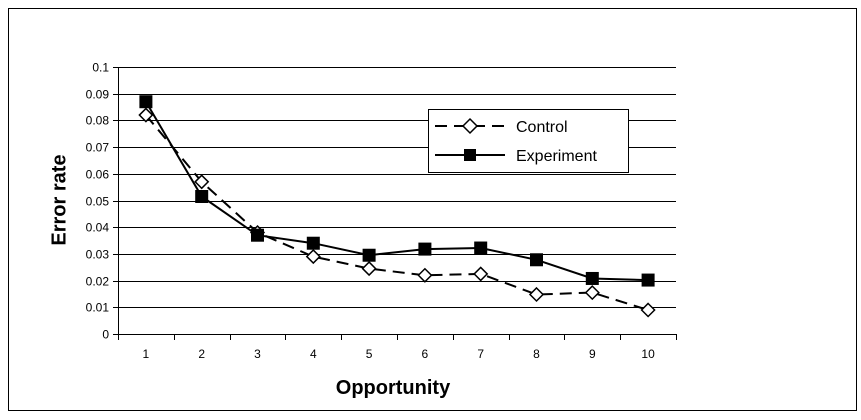 This screenshot has width=861, height=420. I want to click on y-tick-label: 0.02, so click(98, 282).